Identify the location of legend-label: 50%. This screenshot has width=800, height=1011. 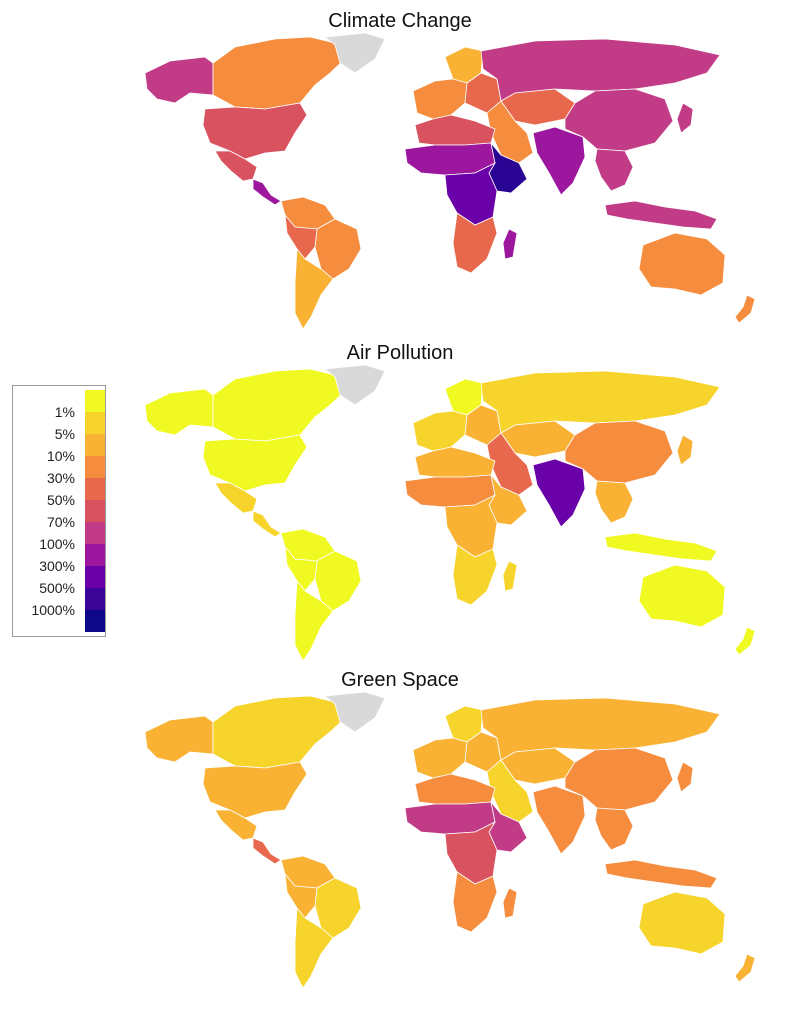
(60, 500).